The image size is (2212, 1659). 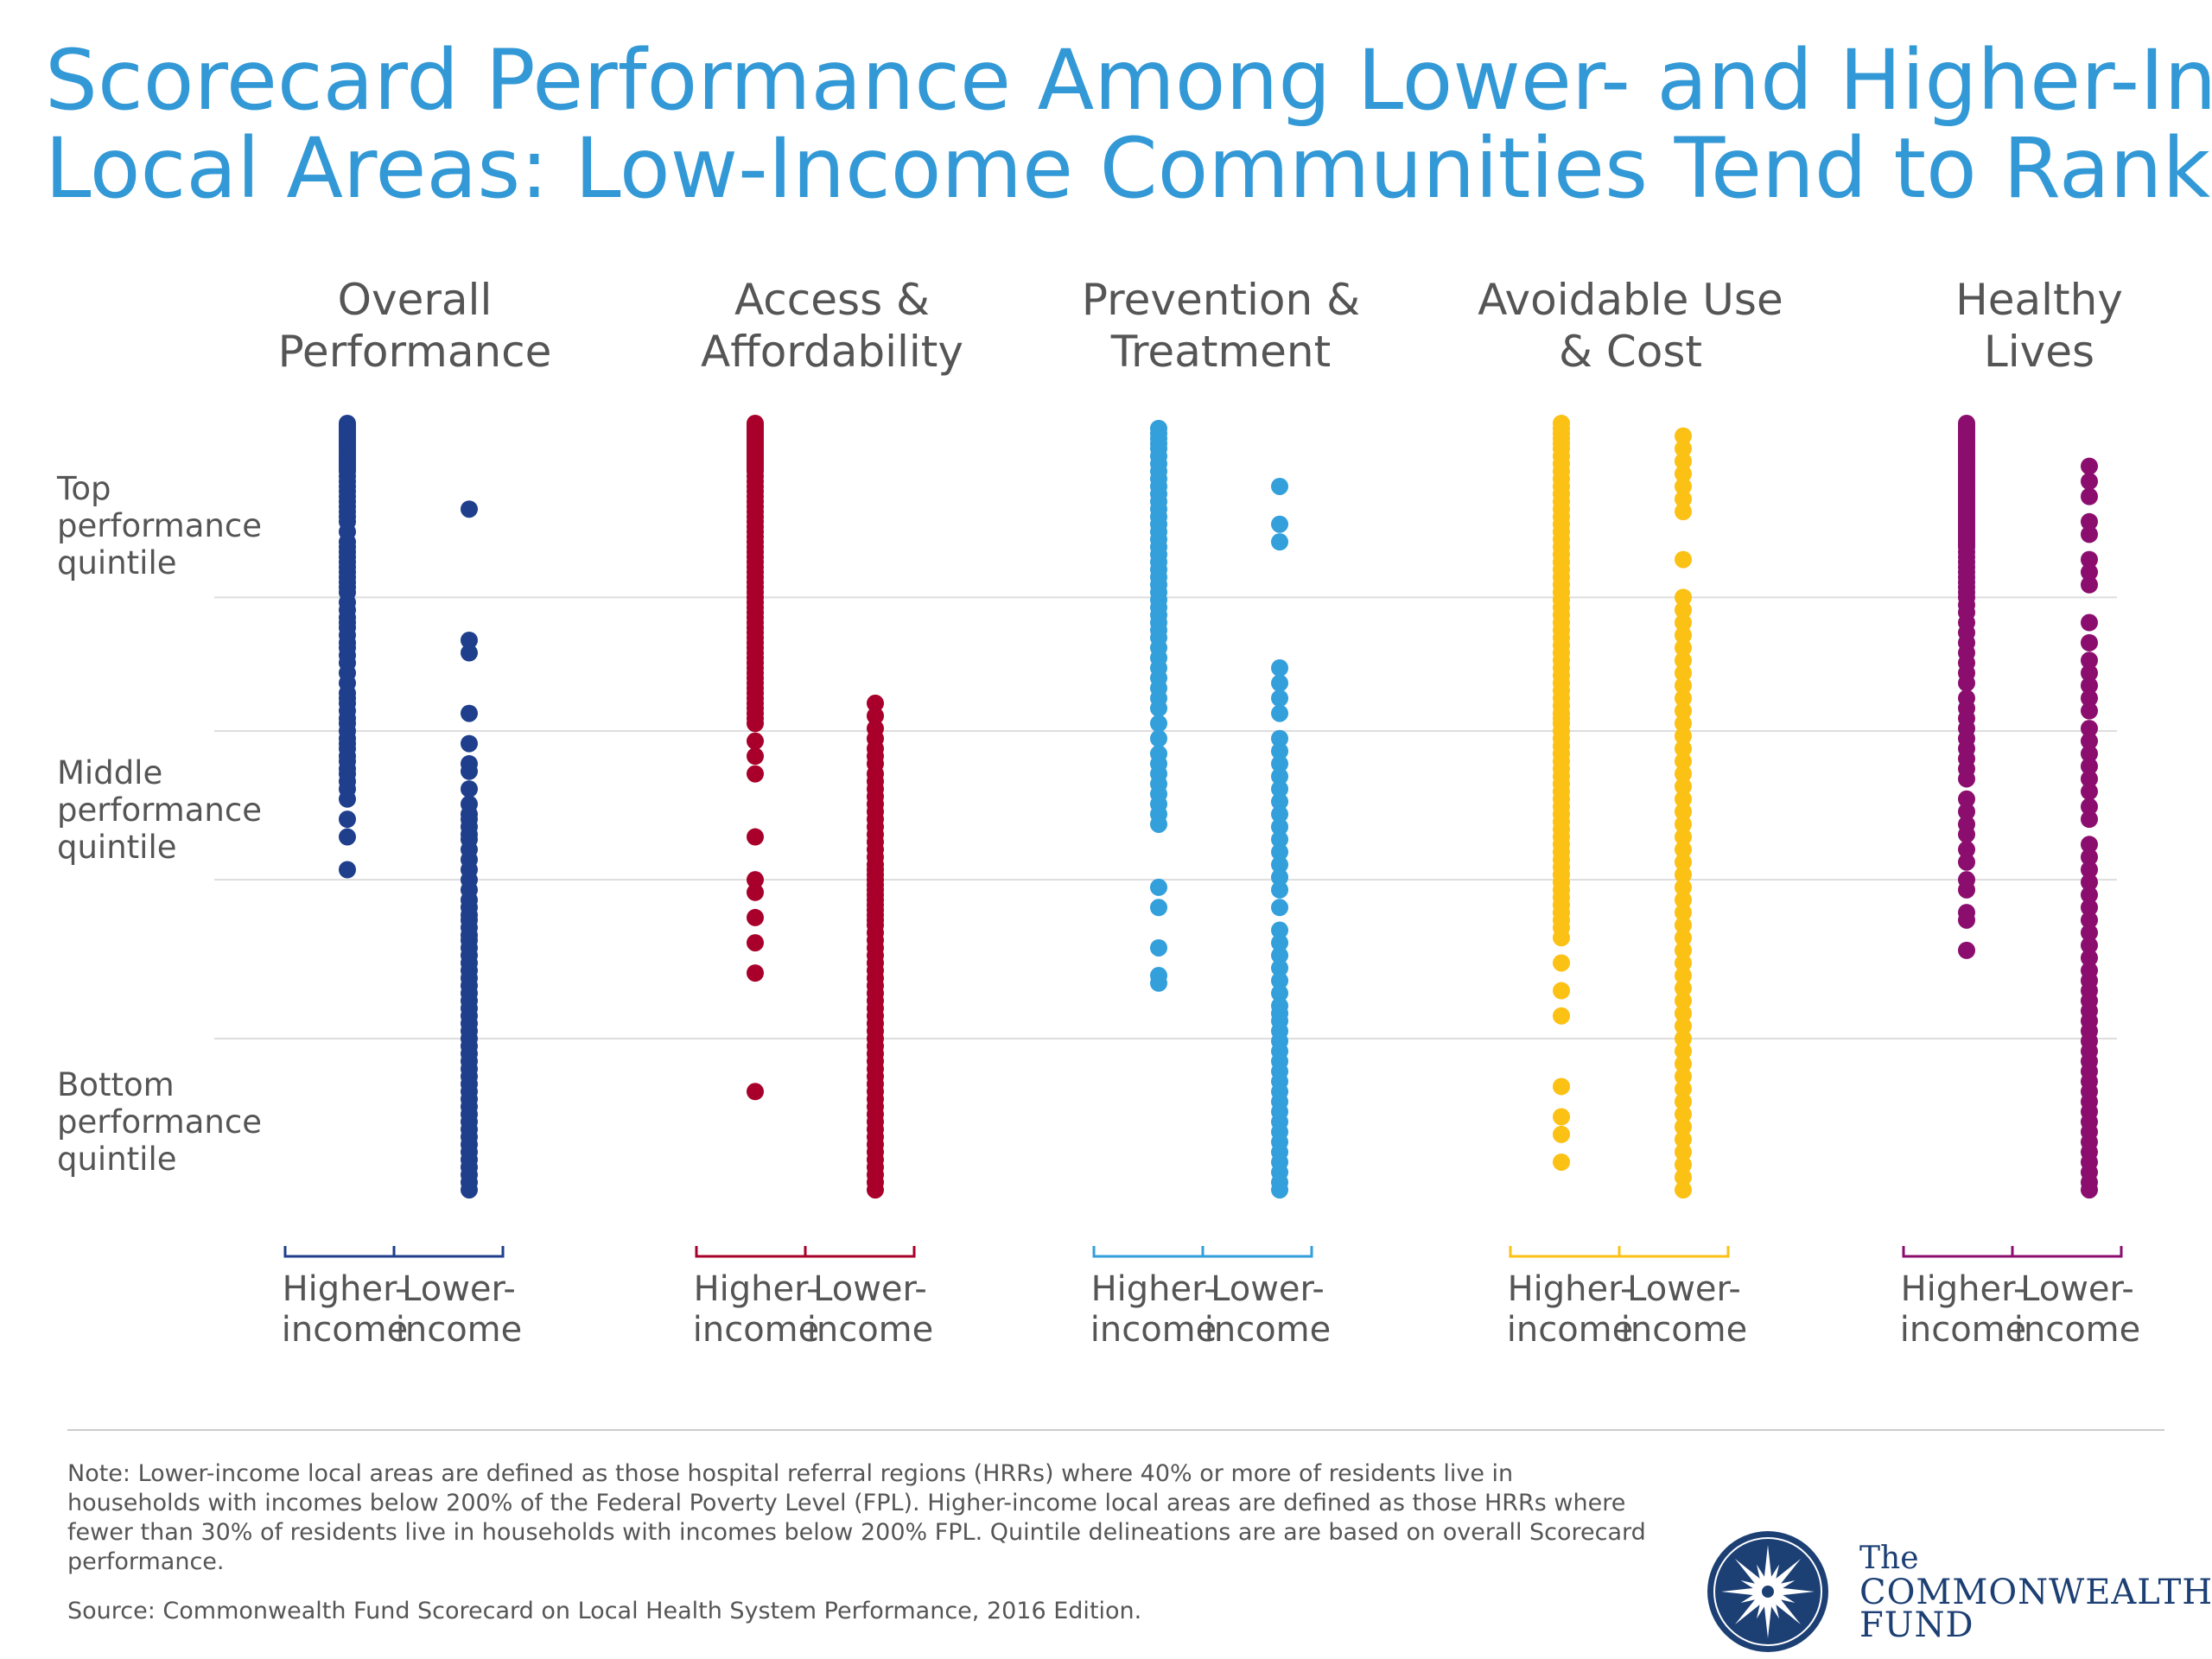 What do you see at coordinates (1963, 1330) in the screenshot?
I see `category-higher-label-5-2: income` at bounding box center [1963, 1330].